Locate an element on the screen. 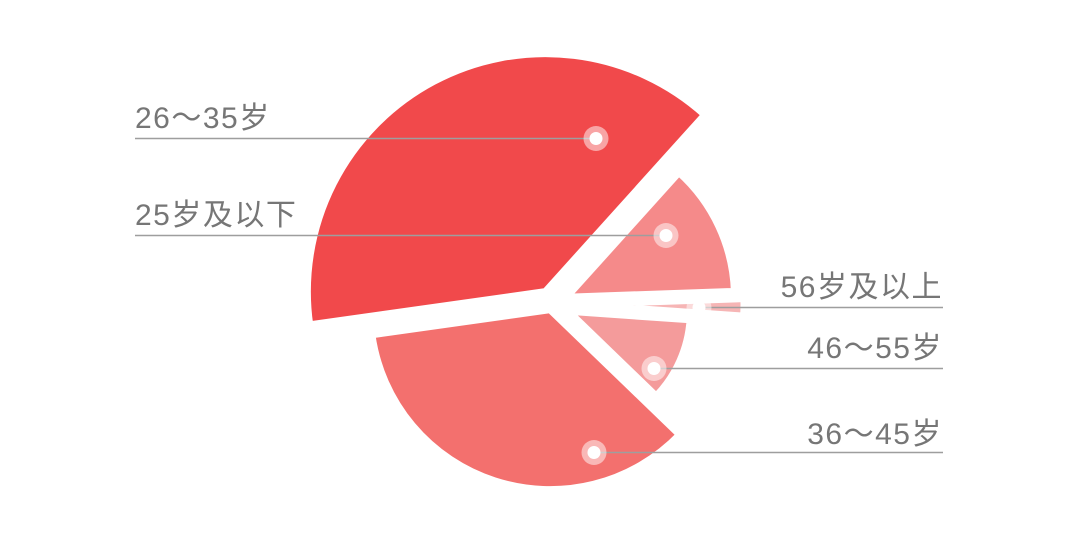  slice-label-25-and-under: 25岁及以下 is located at coordinates (216, 215).